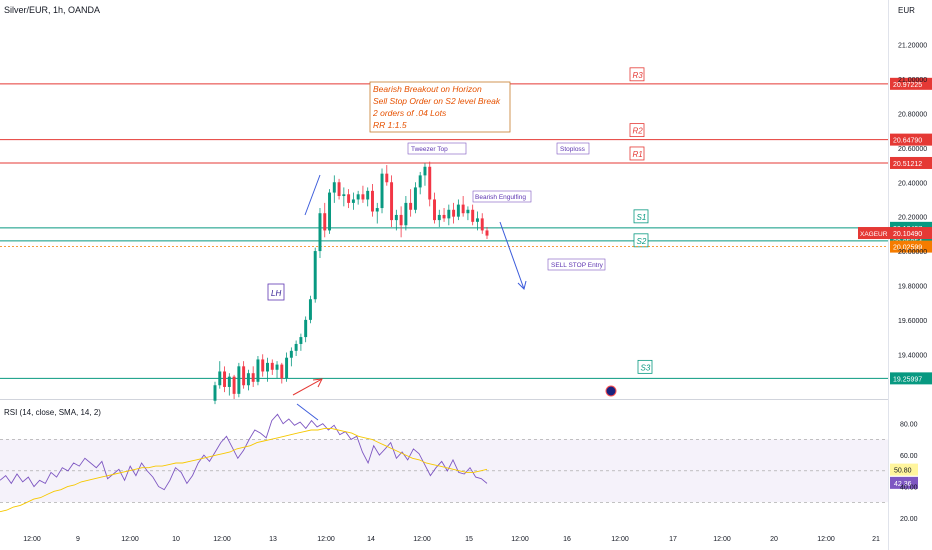  What do you see at coordinates (390, 125) in the screenshot?
I see `analysis-line-4: RR 1:1.5` at bounding box center [390, 125].